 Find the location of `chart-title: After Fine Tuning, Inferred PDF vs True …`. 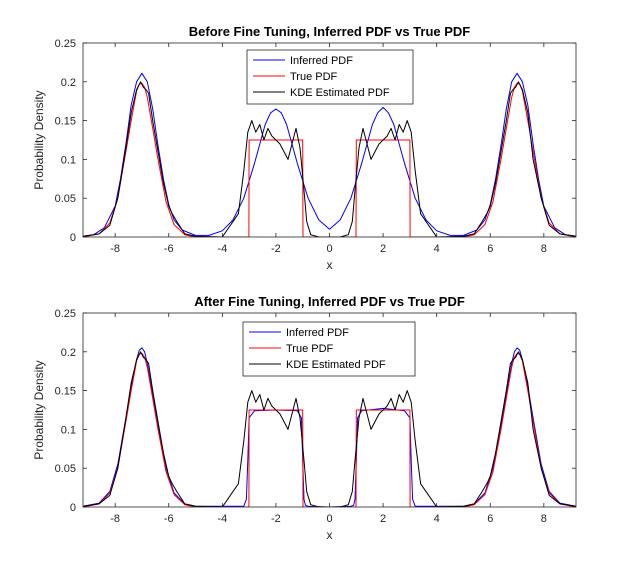

chart-title: After Fine Tuning, Inferred PDF vs True … is located at coordinates (329, 301).